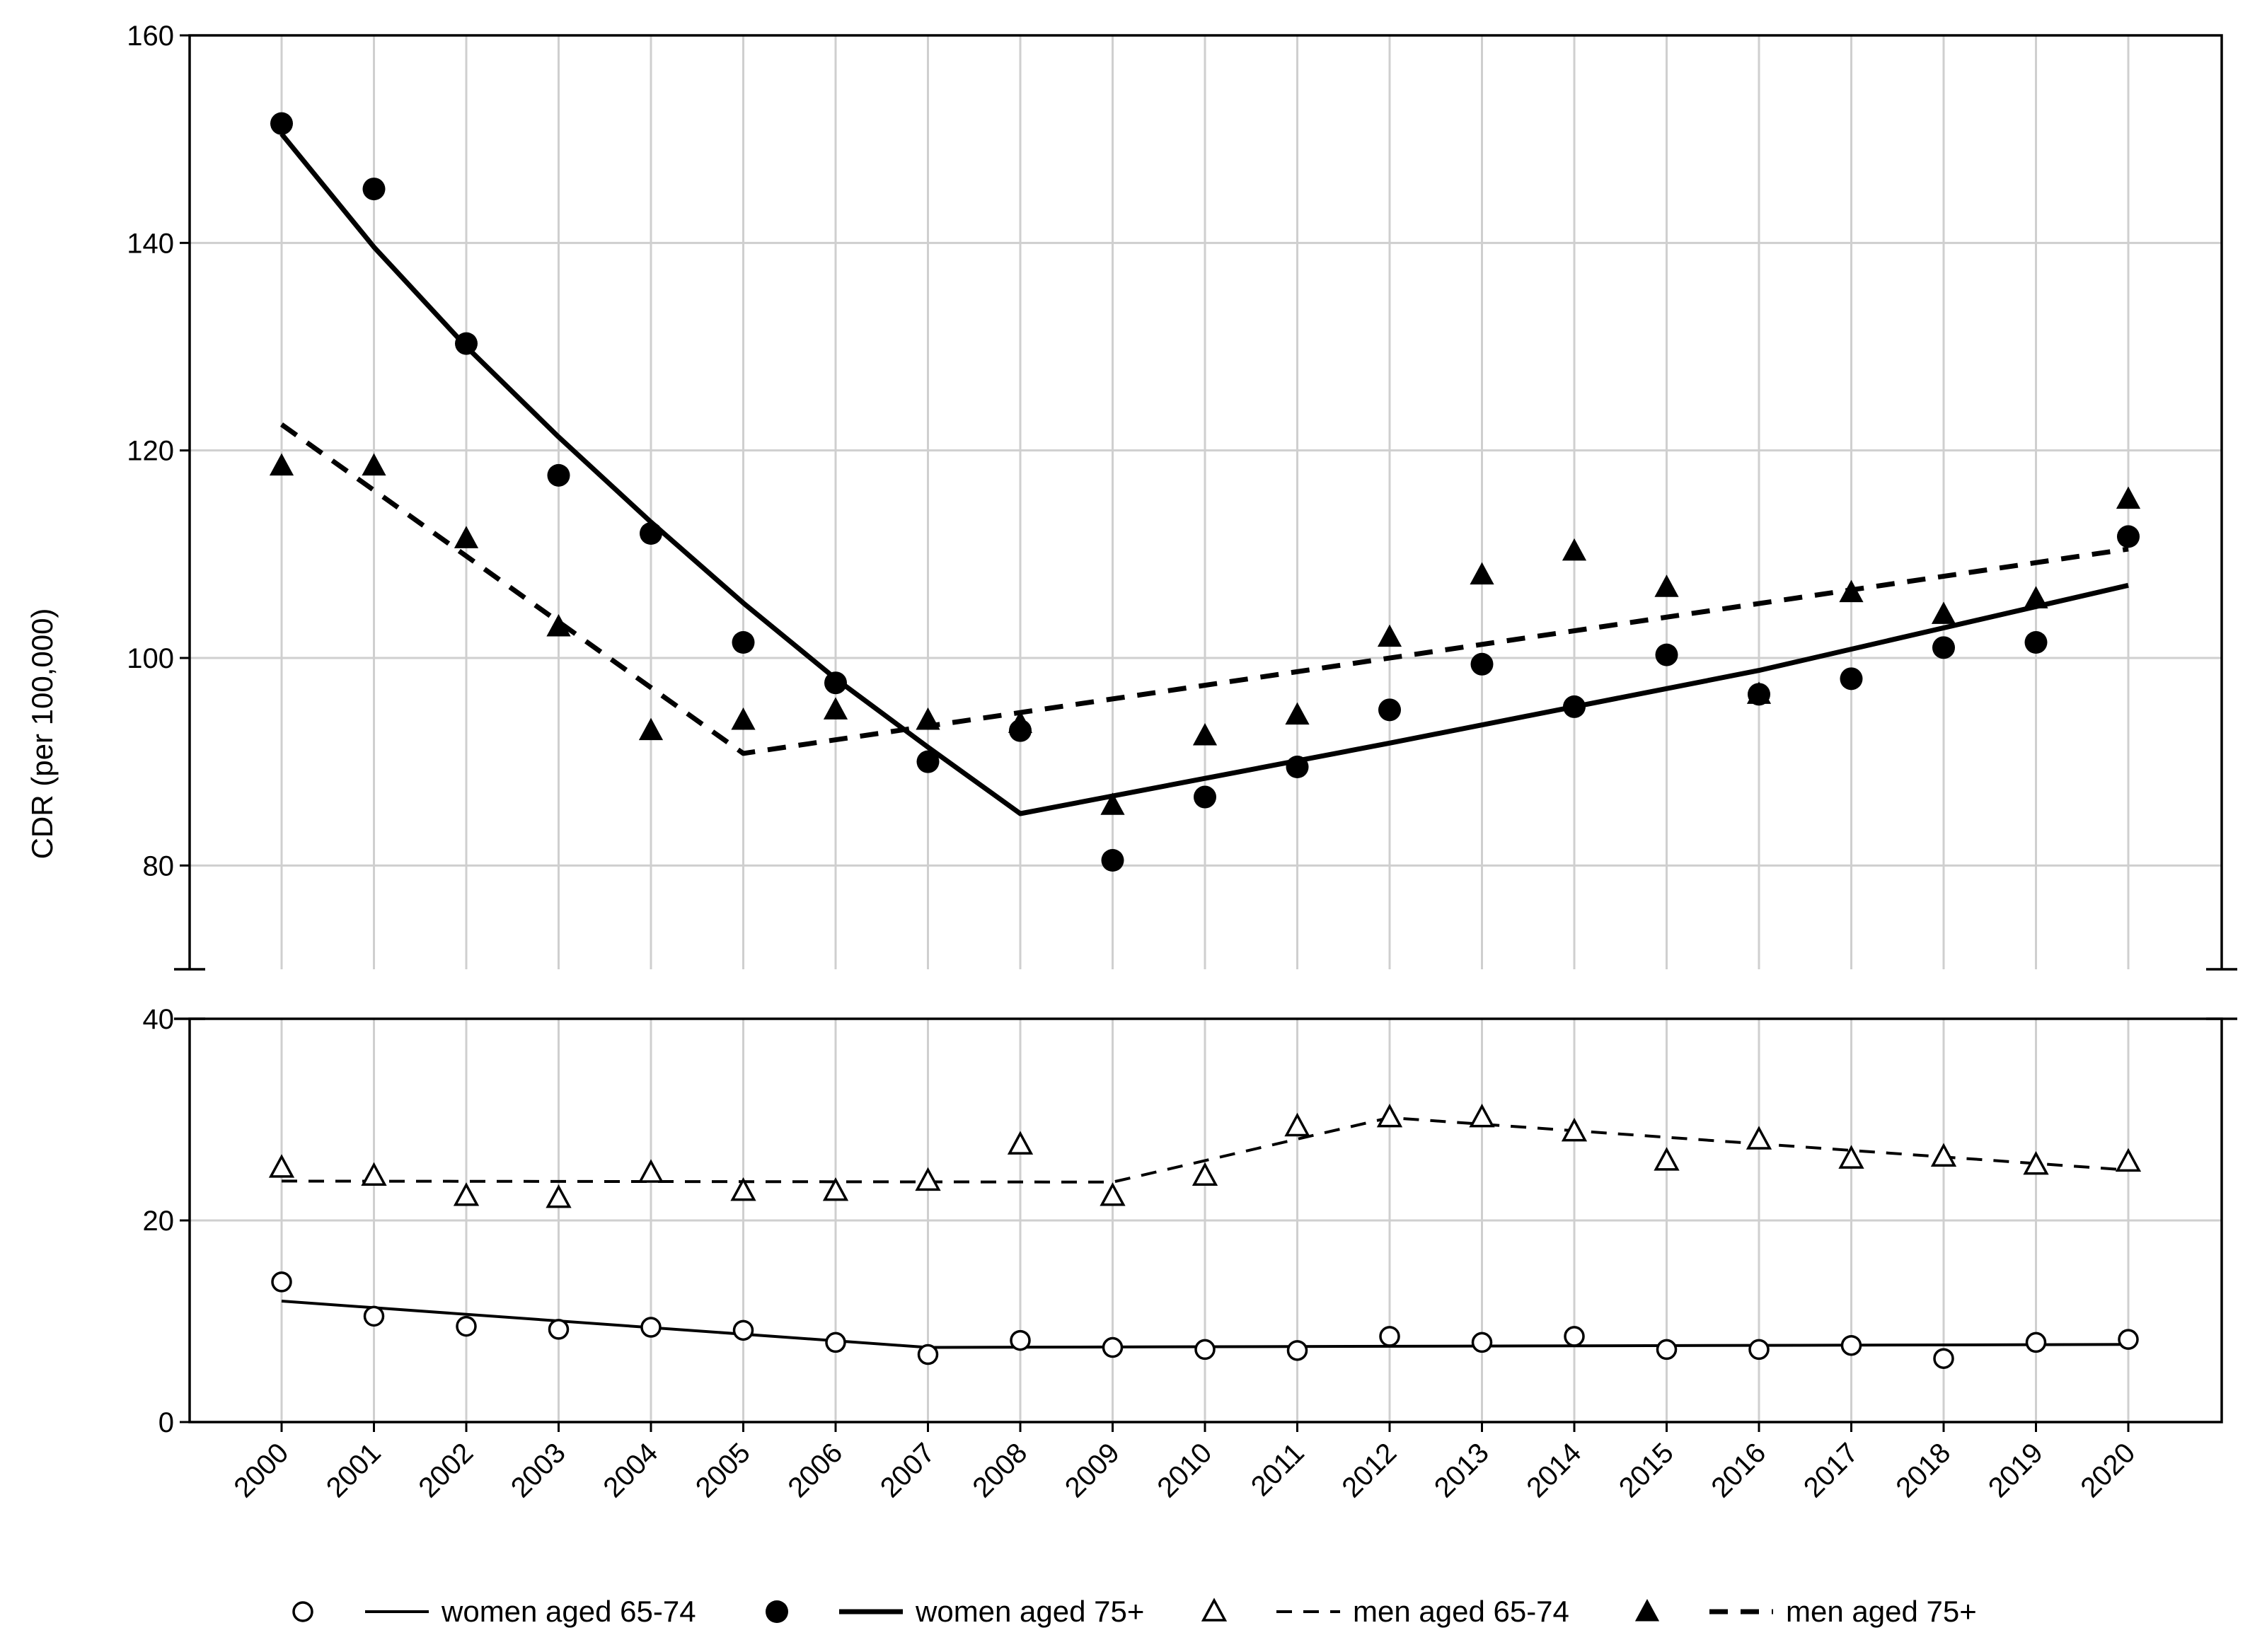  What do you see at coordinates (815, 1470) in the screenshot?
I see `x-tick-label: 2006` at bounding box center [815, 1470].